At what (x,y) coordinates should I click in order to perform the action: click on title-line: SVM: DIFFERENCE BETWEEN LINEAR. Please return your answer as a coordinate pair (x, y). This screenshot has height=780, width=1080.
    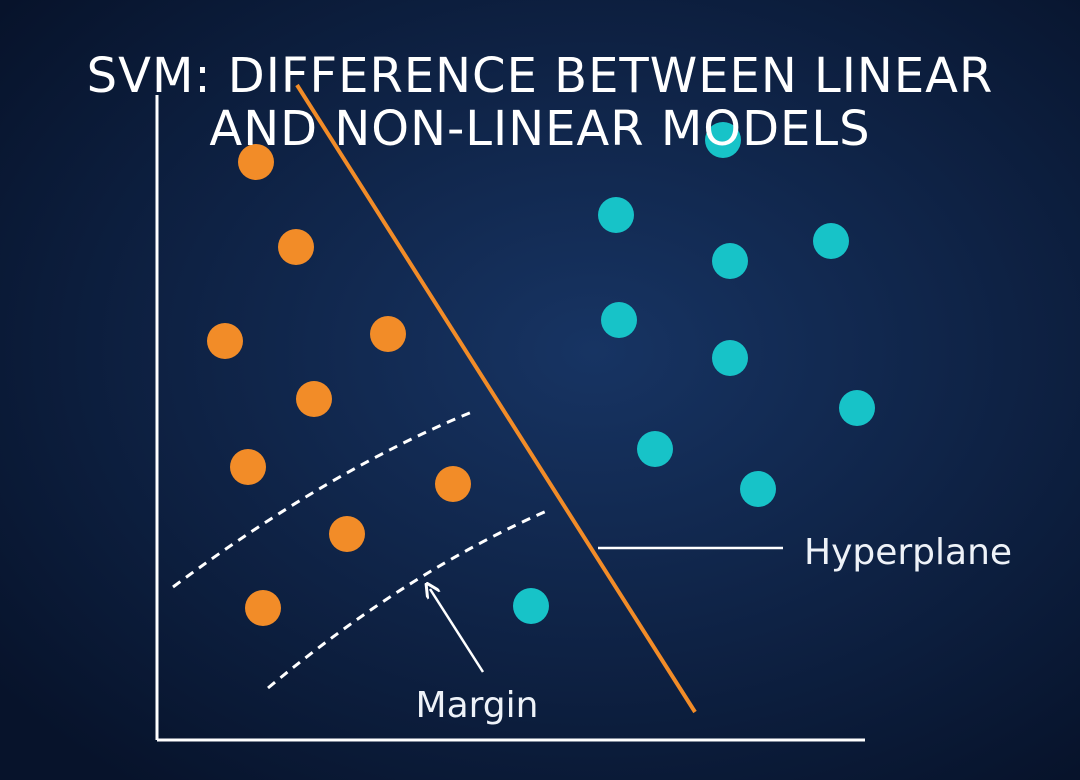
    Looking at the image, I should click on (540, 76).